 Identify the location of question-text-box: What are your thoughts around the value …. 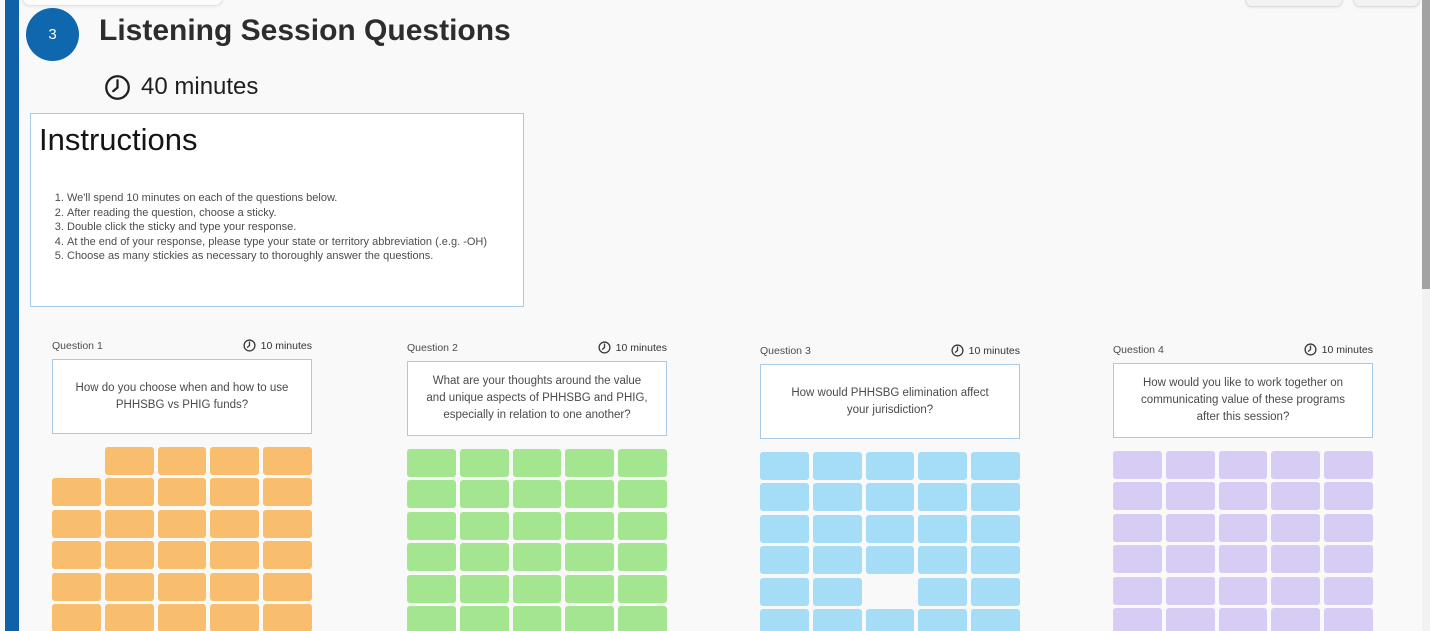
(537, 398).